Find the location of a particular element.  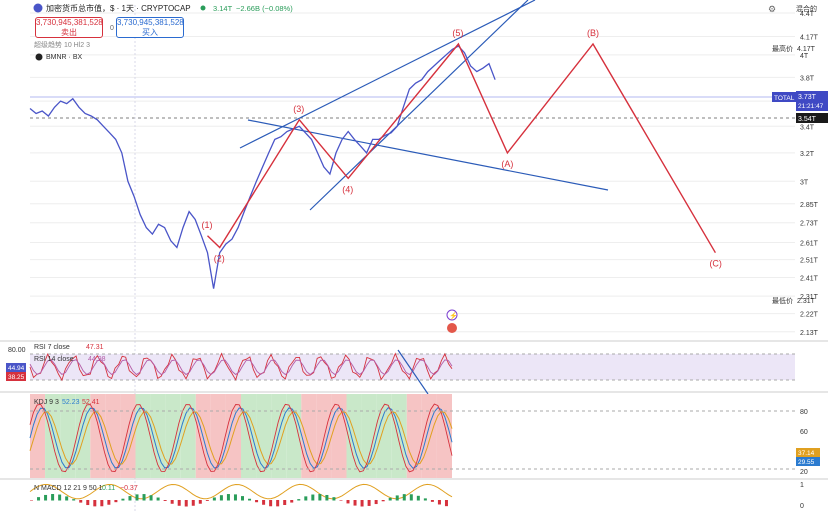

sell-button: 3,730,945,381,528 卖出 is located at coordinates (69, 27).